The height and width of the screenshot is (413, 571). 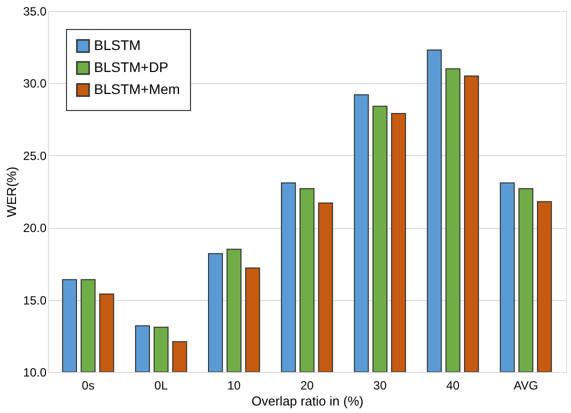 What do you see at coordinates (308, 401) in the screenshot?
I see `x-axis-title: Overlap ratio in (%)` at bounding box center [308, 401].